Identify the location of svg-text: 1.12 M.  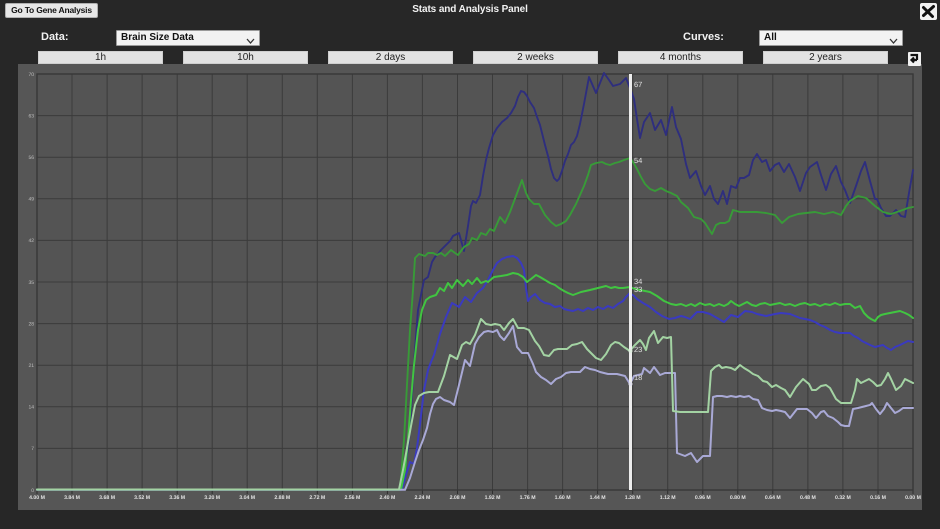
(668, 498).